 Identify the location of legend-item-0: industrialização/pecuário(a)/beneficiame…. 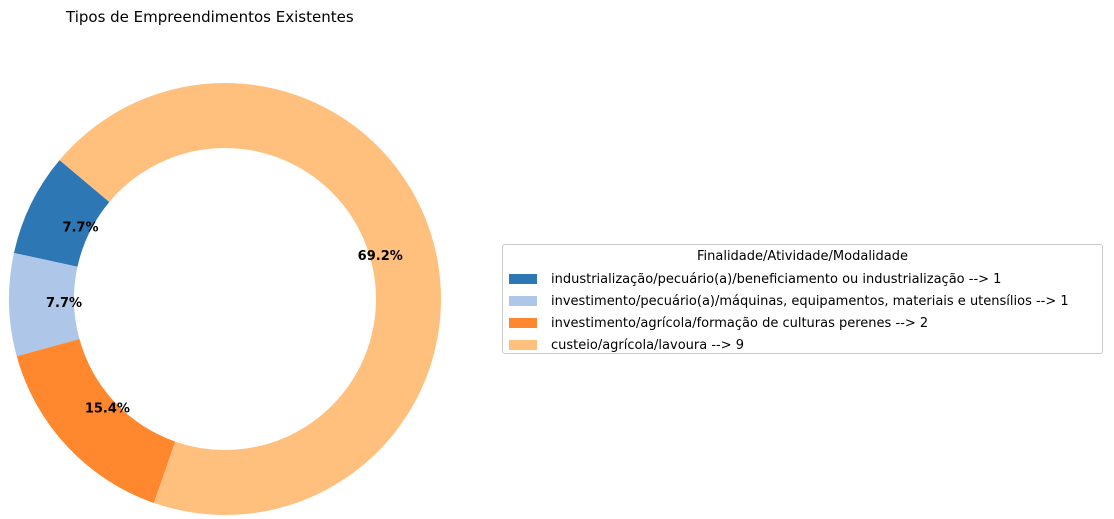
(755, 279).